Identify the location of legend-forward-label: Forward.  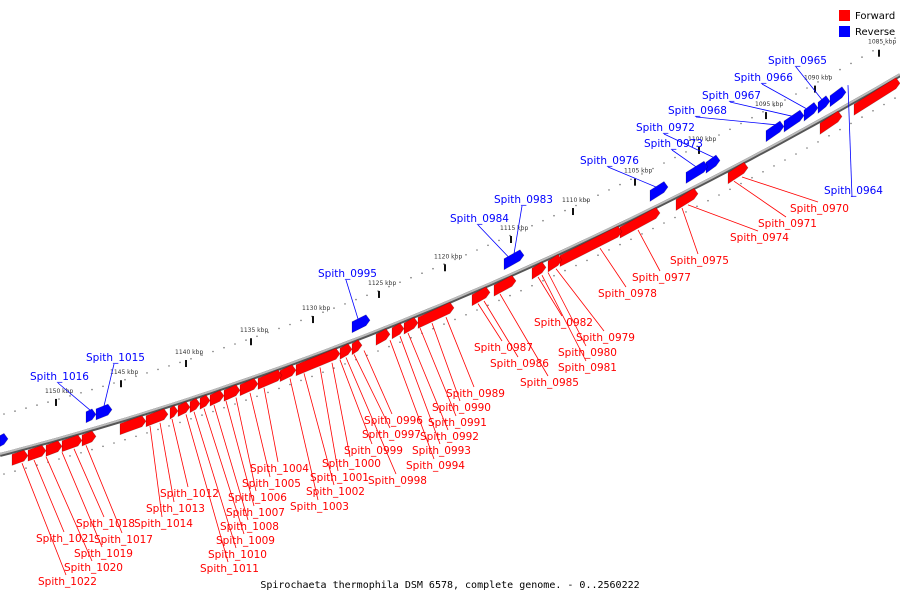
(875, 16).